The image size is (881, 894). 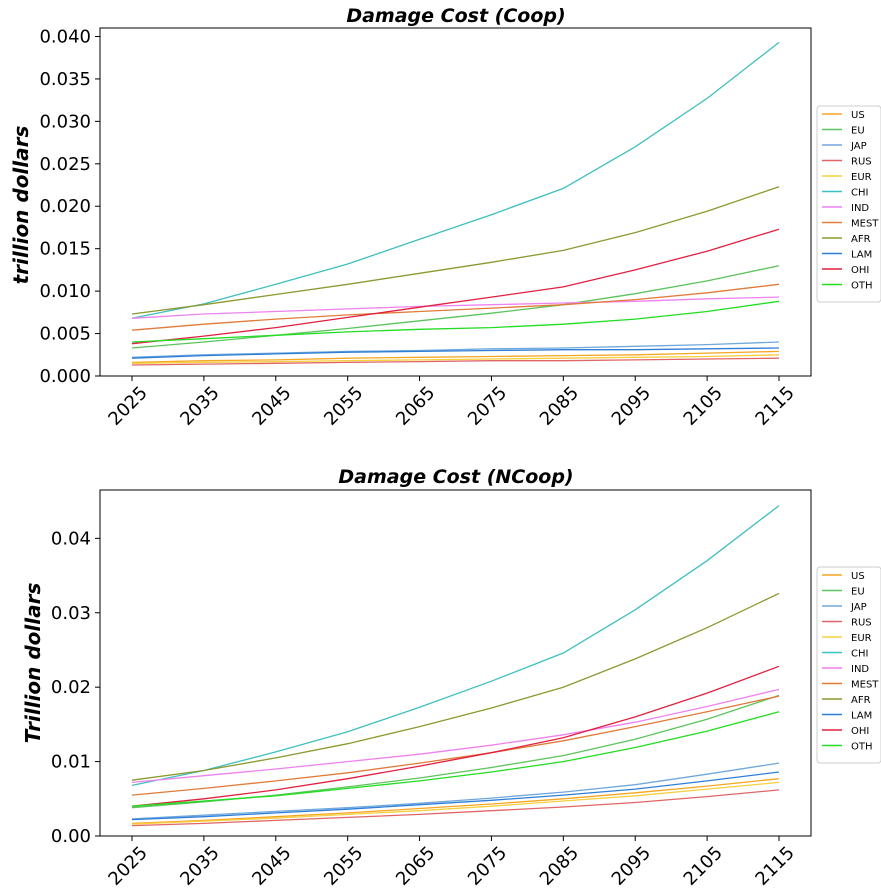 I want to click on ncoop-legend-label-rus: RUS, so click(x=861, y=623).